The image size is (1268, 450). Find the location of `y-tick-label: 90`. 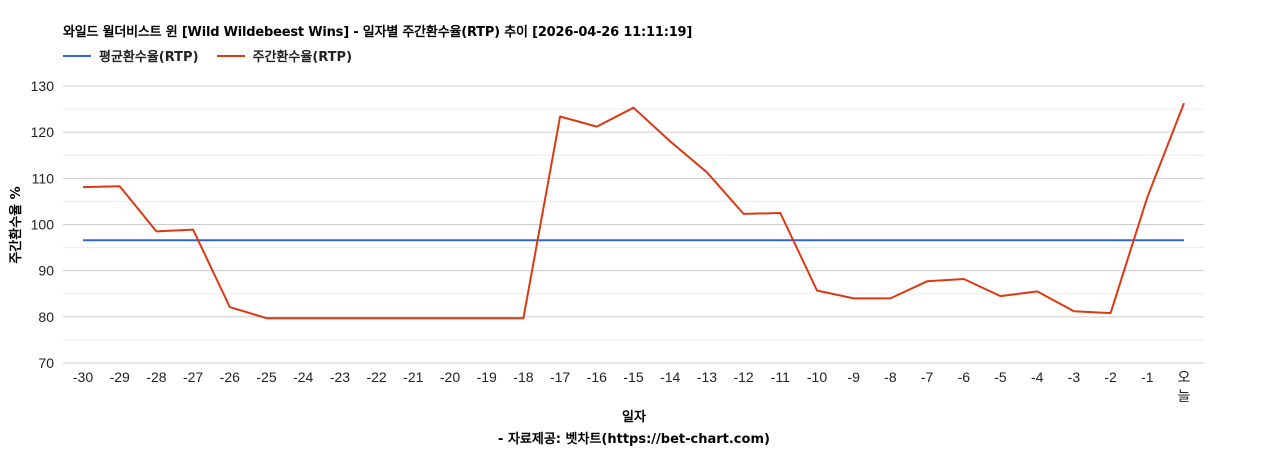

y-tick-label: 90 is located at coordinates (46, 271).